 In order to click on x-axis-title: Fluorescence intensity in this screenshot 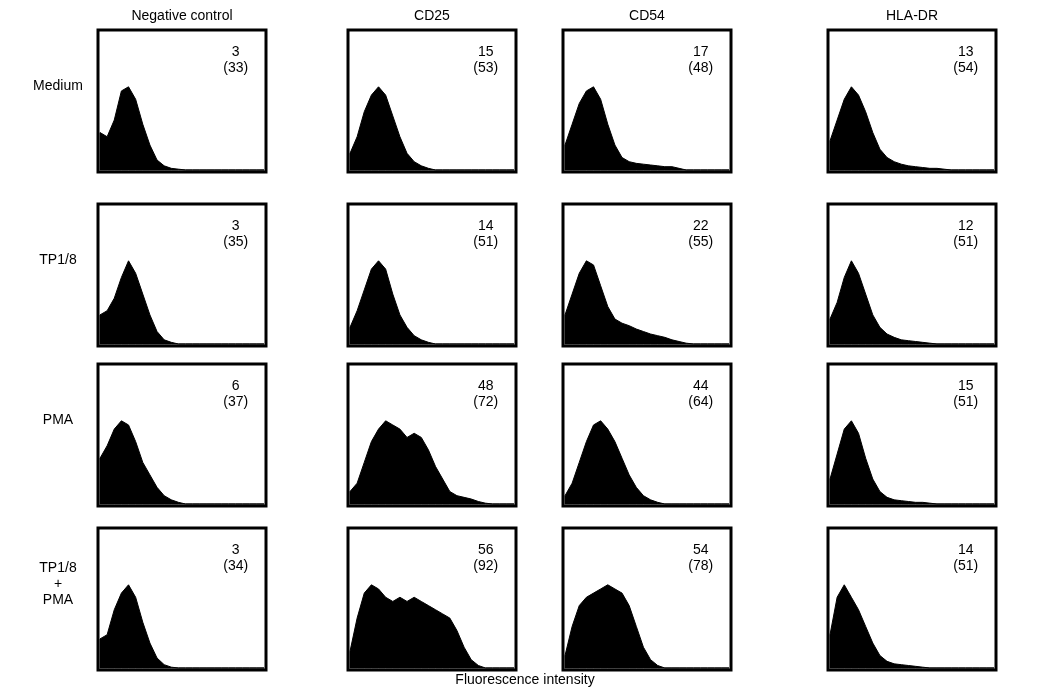, I will do `click(525, 679)`.